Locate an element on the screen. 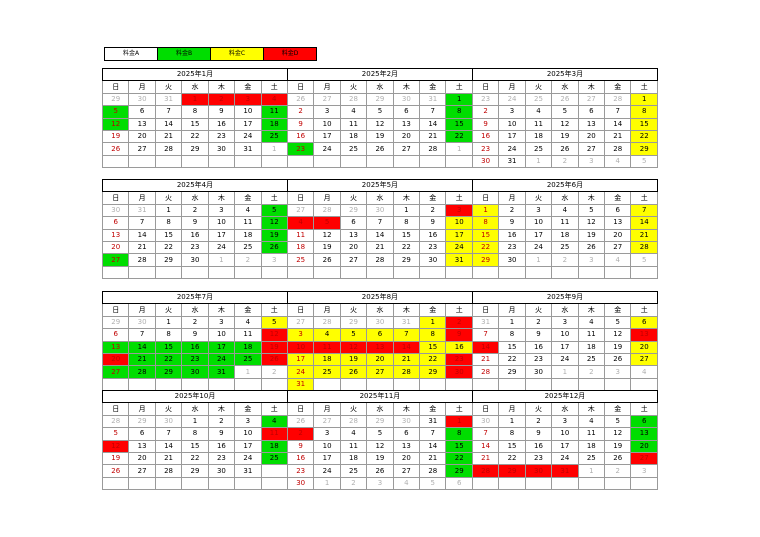 The height and width of the screenshot is (537, 760). weekday-header: 月 is located at coordinates (142, 198).